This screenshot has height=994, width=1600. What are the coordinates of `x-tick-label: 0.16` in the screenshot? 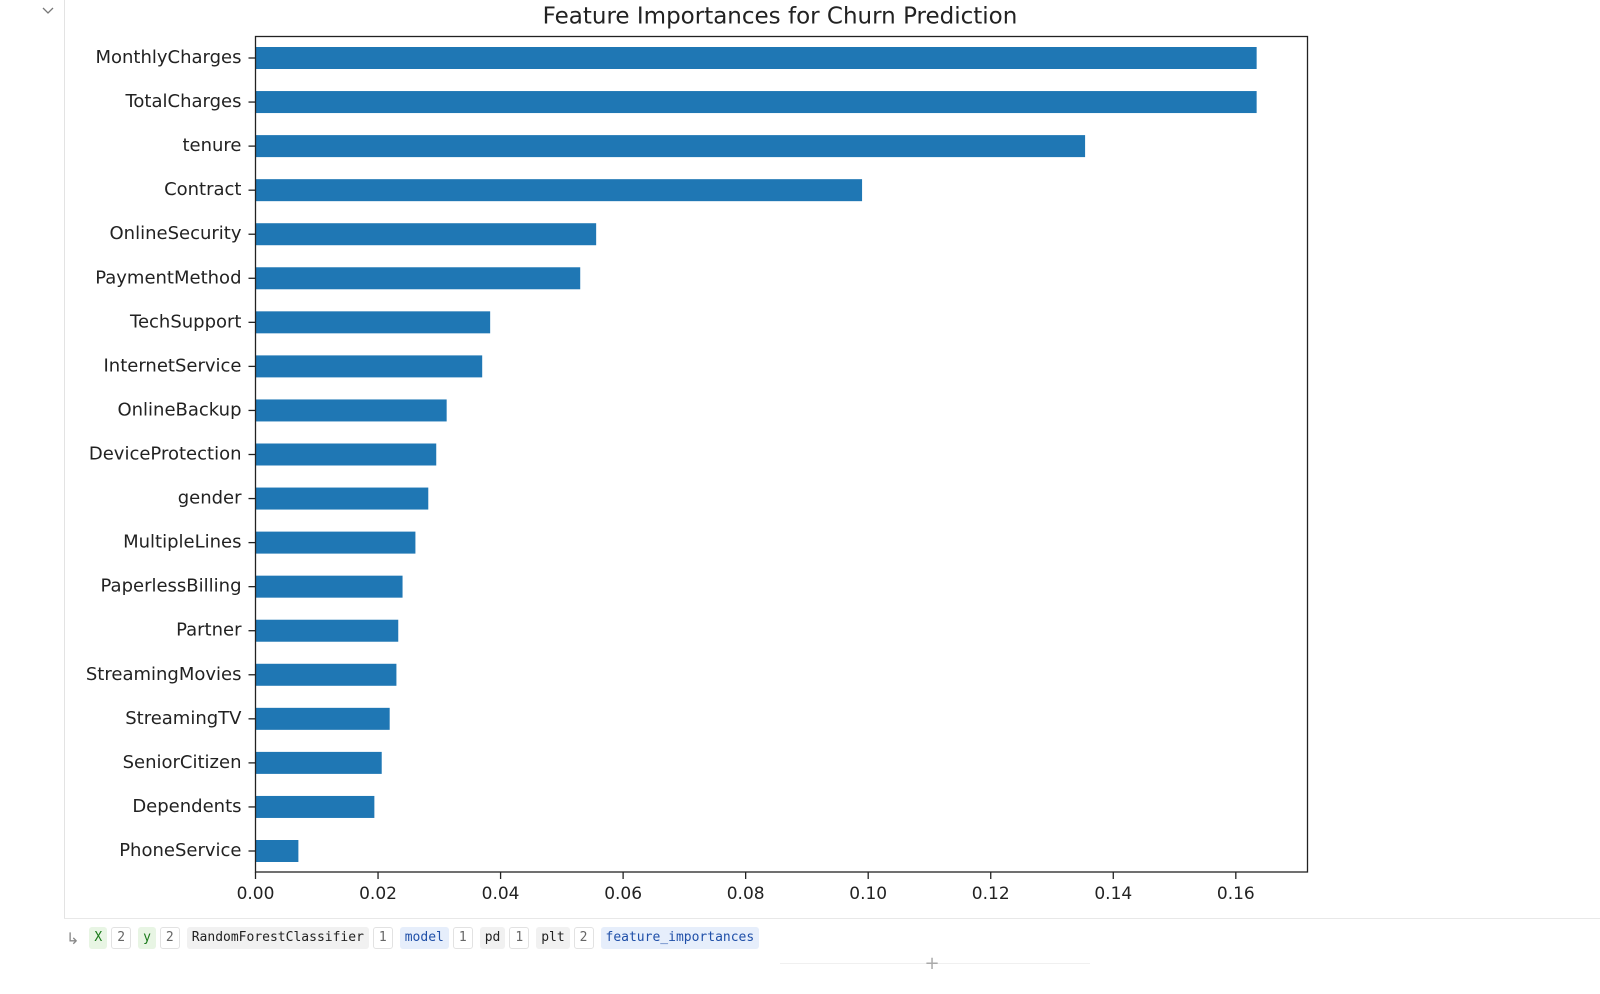 It's located at (1236, 894).